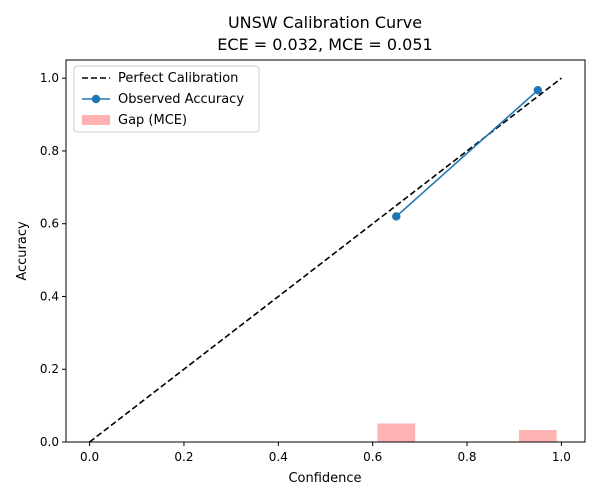 The image size is (600, 500). I want to click on y-tick-label: 0.2, so click(49, 369).